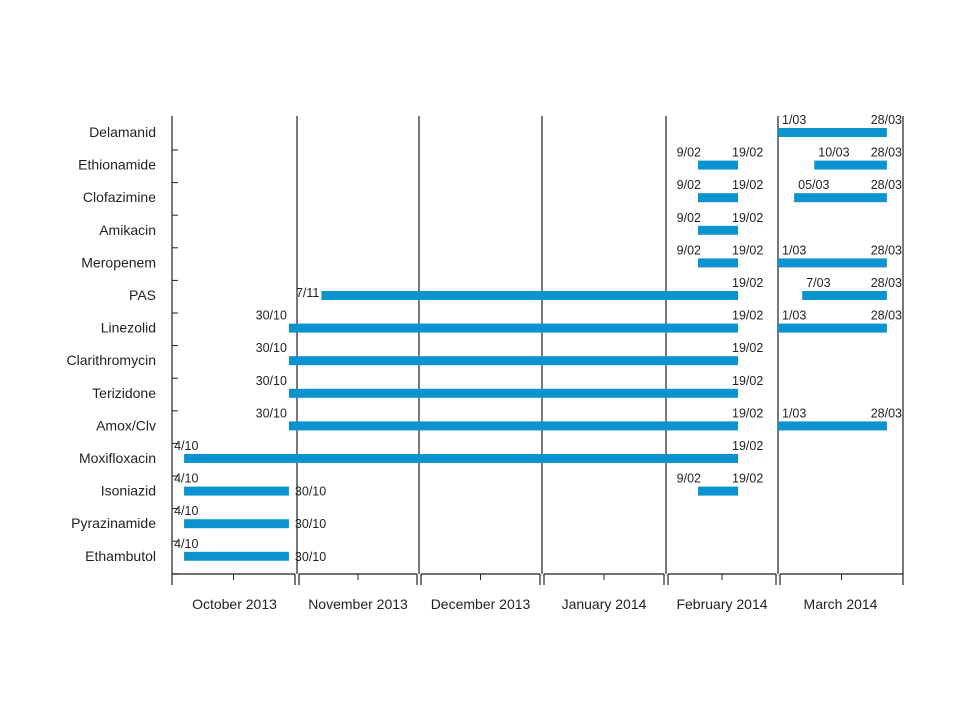  Describe the element at coordinates (604, 604) in the screenshot. I see `month-tick-label: January 2014` at that location.